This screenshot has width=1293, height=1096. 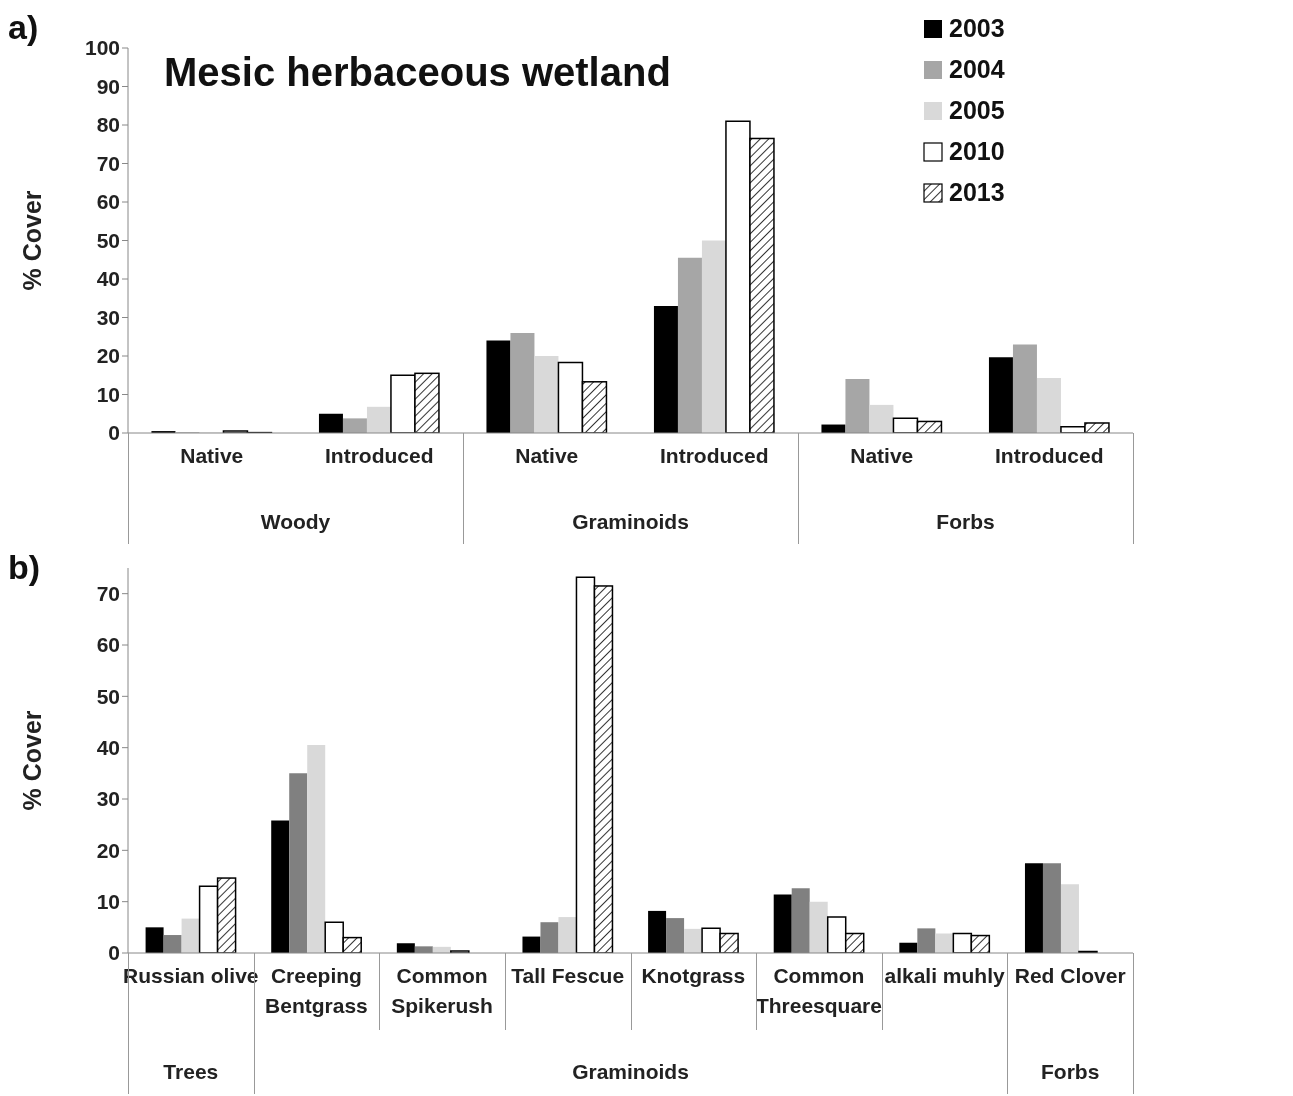 What do you see at coordinates (568, 975) in the screenshot?
I see `x-tick-label: Tall Fescue` at bounding box center [568, 975].